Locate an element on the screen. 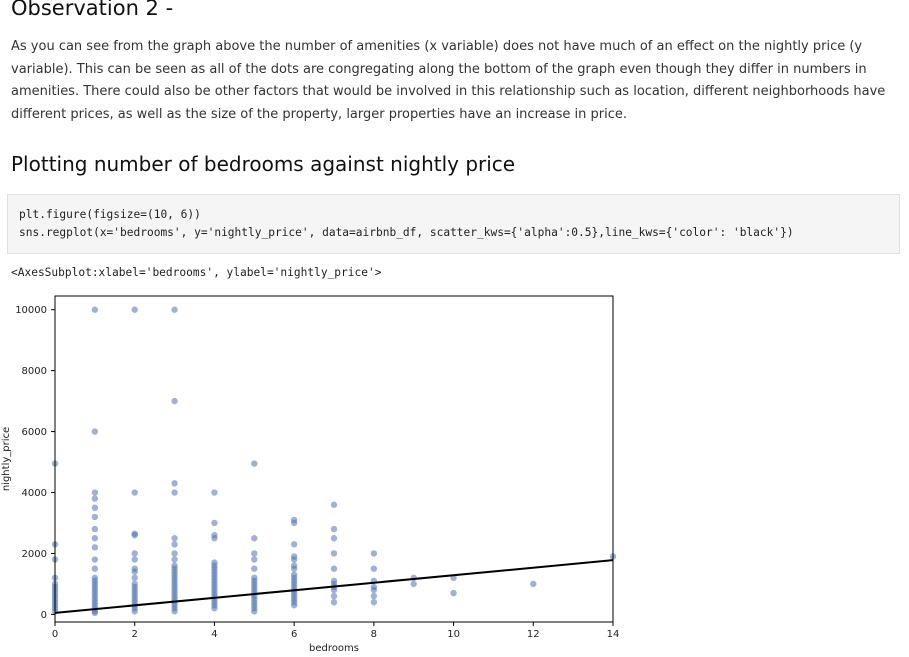  x-tick-label: 6 is located at coordinates (294, 634).